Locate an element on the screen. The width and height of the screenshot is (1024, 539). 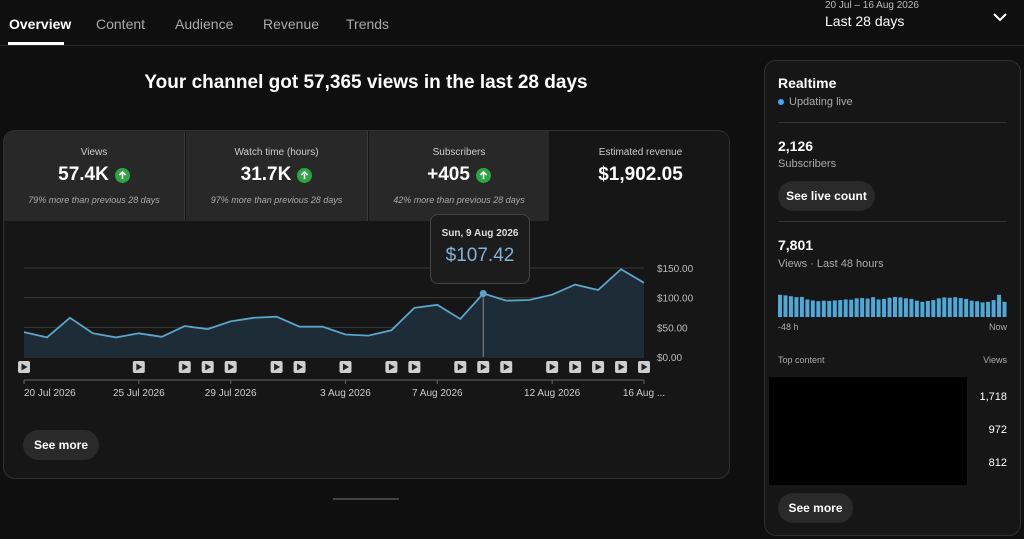
metric-comparison: 79% more than previous 28 days is located at coordinates (94, 200).